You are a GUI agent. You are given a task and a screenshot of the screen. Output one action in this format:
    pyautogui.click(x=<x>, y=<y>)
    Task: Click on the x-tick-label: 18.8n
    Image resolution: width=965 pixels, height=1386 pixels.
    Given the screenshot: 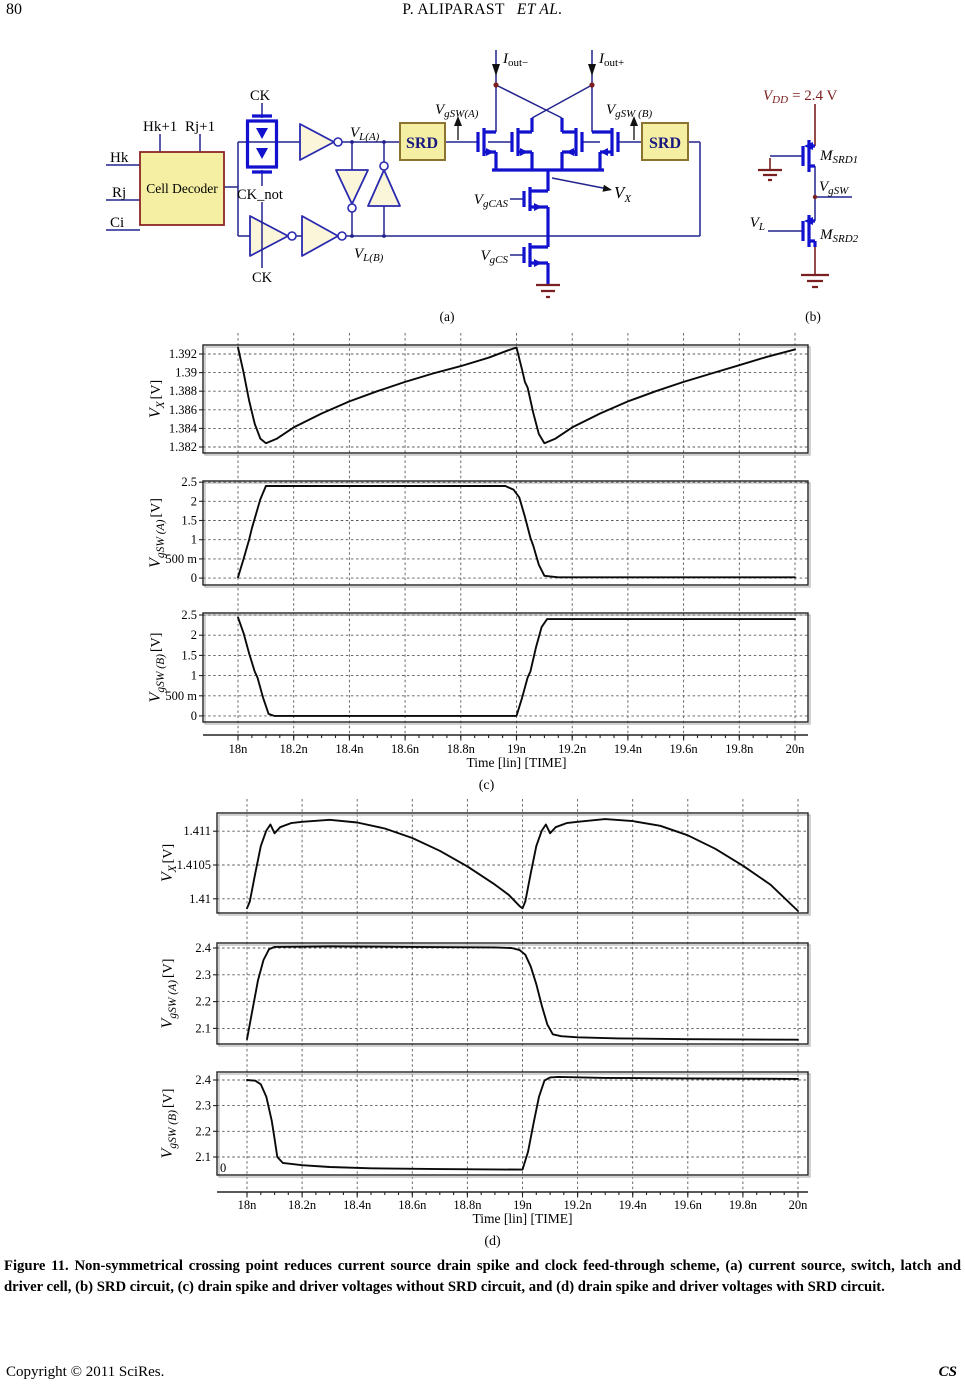 What is the action you would take?
    pyautogui.click(x=467, y=1205)
    